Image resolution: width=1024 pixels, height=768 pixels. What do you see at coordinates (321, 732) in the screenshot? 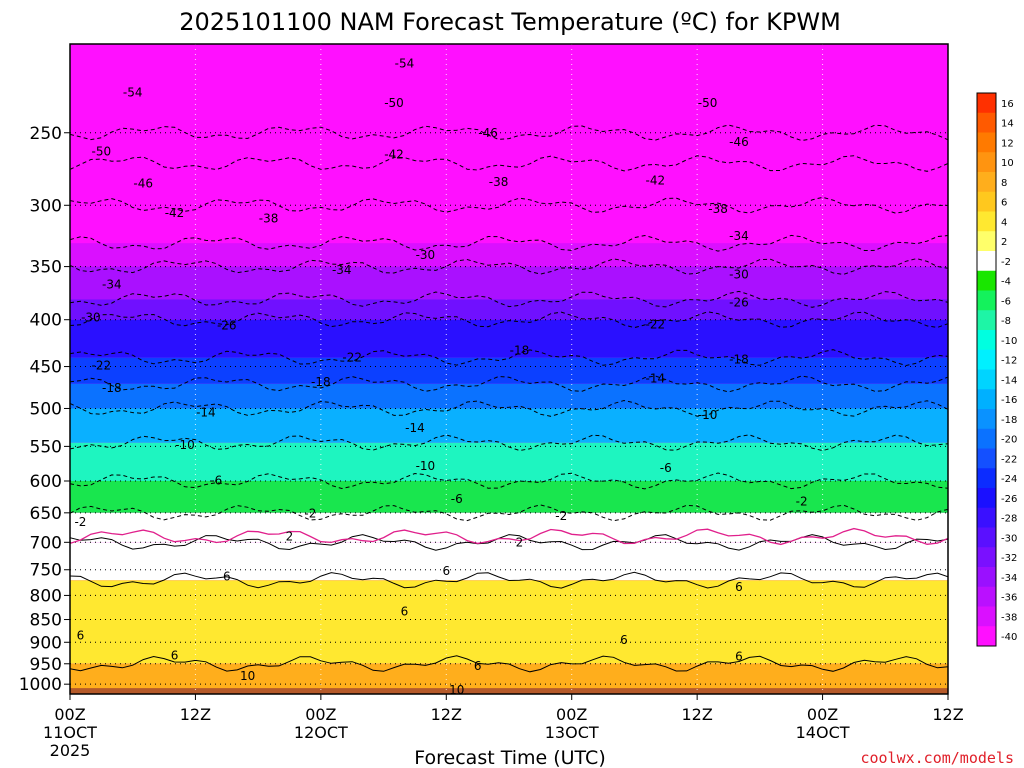
I see `x-tick-date: 12OCT` at bounding box center [321, 732].